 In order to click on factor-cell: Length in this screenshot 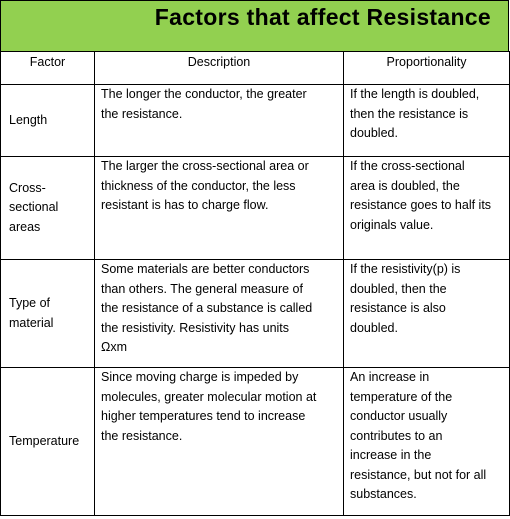, I will do `click(47, 120)`.